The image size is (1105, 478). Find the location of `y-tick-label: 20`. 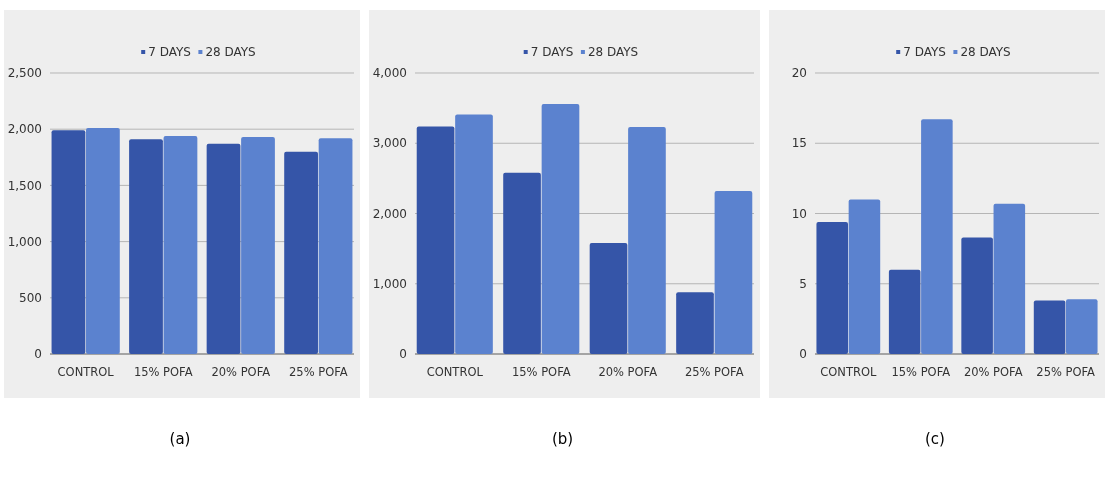

y-tick-label: 20 is located at coordinates (799, 73).